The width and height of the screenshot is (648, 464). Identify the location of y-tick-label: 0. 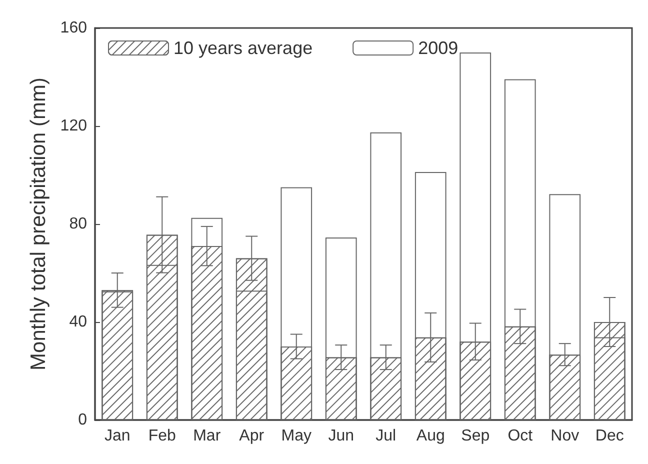
(83, 420).